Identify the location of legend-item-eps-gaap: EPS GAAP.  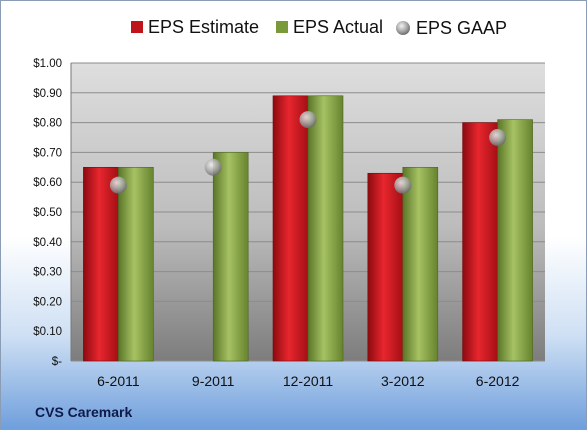
(451, 28).